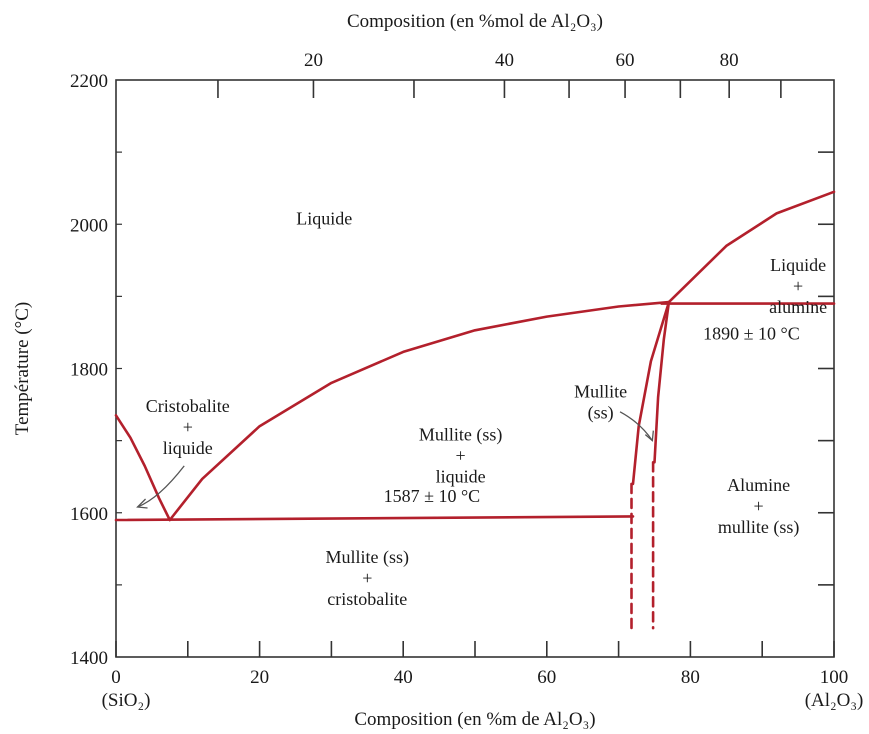 This screenshot has width=869, height=734. Describe the element at coordinates (116, 677) in the screenshot. I see `x-tick-label: 0` at that location.